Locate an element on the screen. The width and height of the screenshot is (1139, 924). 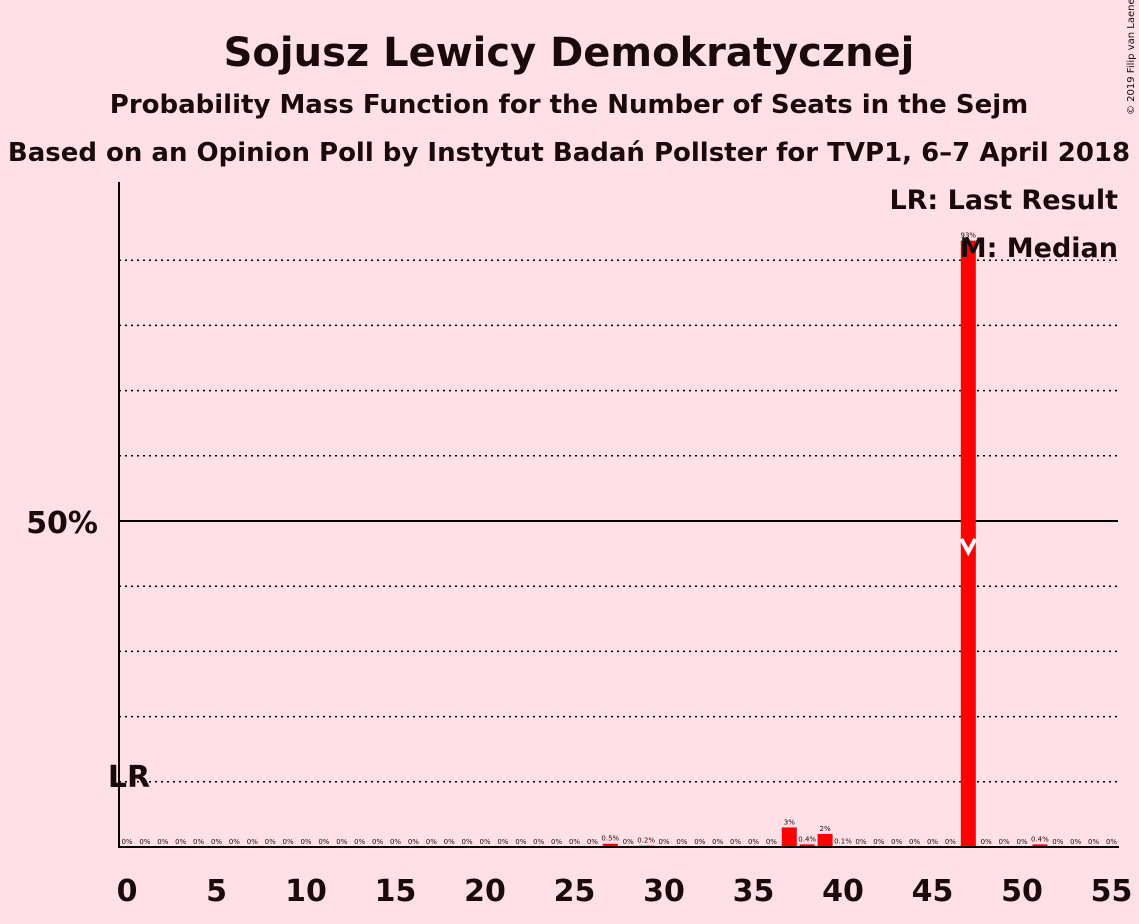
legend-last-result: LR: Last Result is located at coordinates (1003, 200).